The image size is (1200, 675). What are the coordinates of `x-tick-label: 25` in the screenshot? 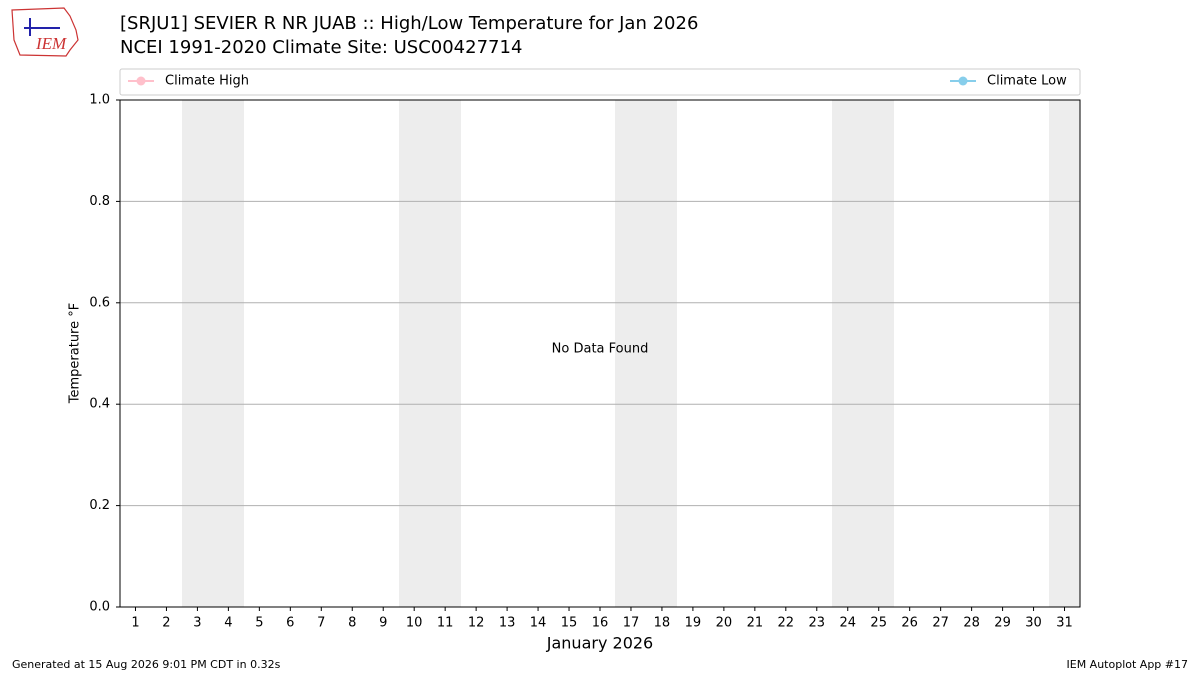 It's located at (878, 623).